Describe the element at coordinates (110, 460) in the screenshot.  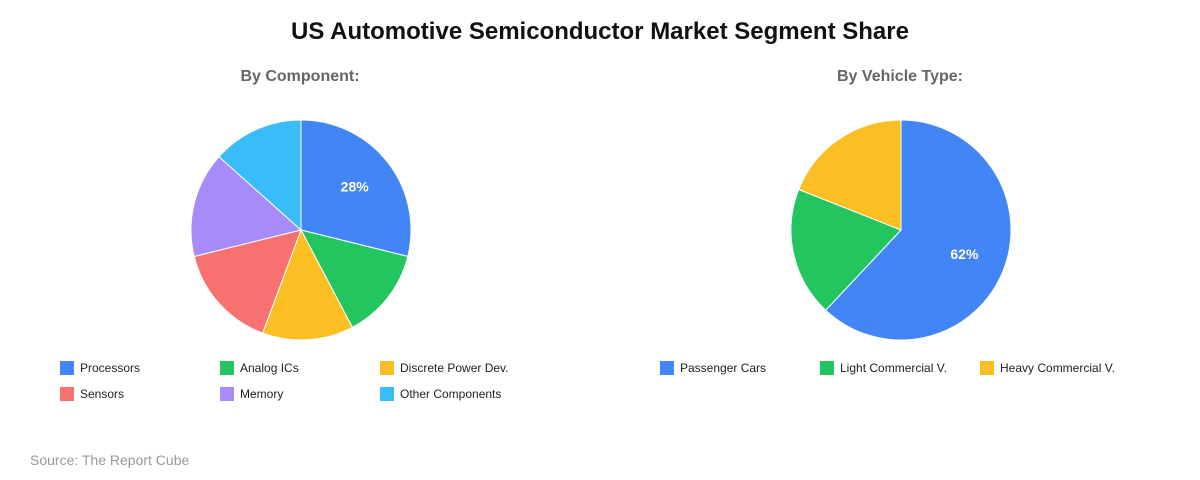
I see `source-note: Source: The Report Cube` at that location.